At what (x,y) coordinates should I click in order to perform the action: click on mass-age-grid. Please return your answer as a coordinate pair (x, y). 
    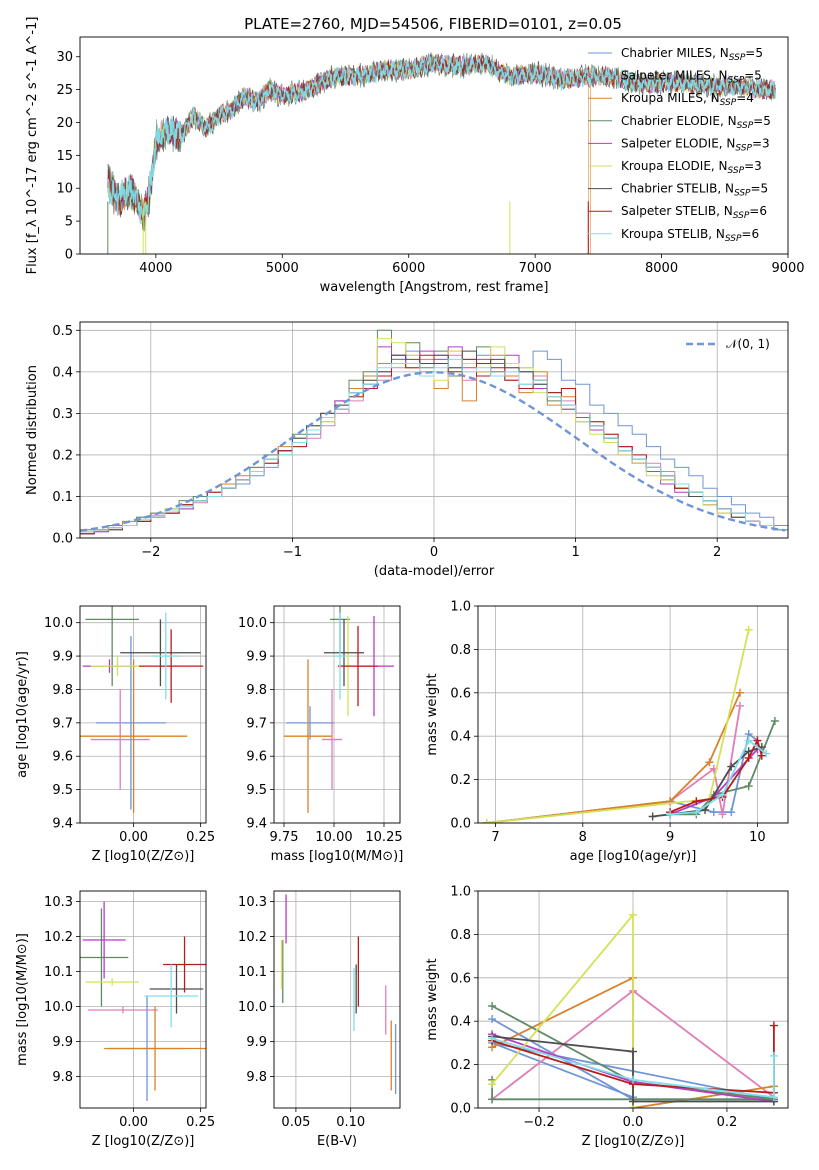
    Looking at the image, I should click on (337, 715).